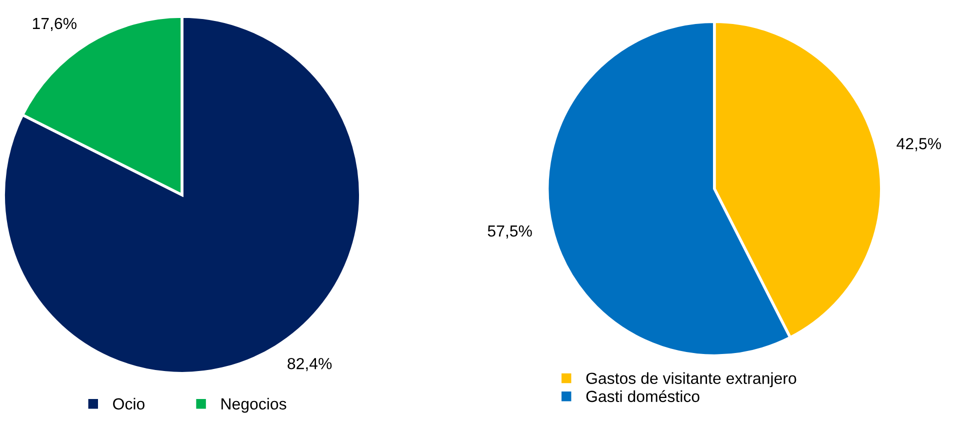  What do you see at coordinates (510, 232) in the screenshot?
I see `data-label: 57,5%` at bounding box center [510, 232].